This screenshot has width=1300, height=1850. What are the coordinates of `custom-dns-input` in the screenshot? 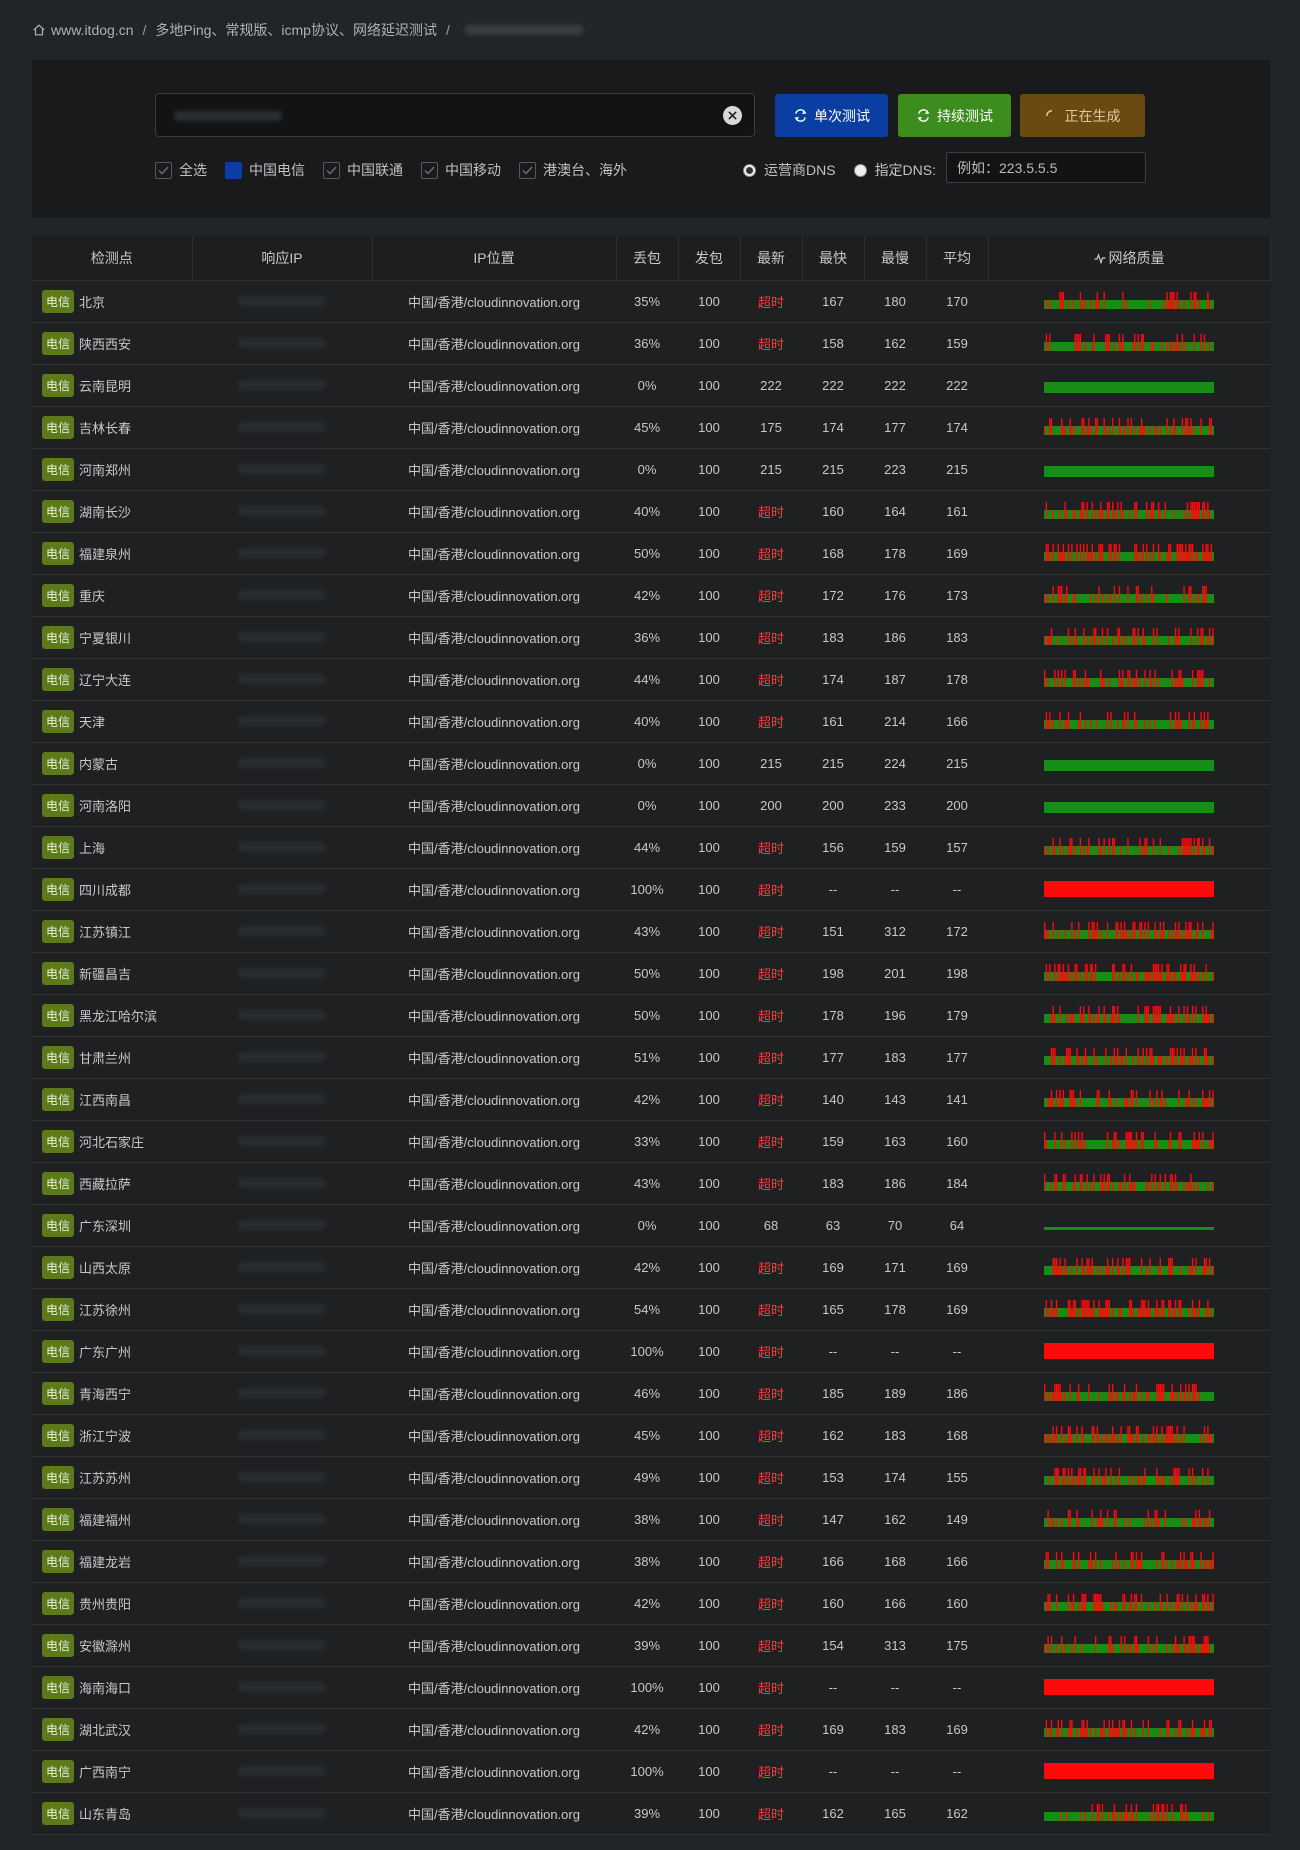 It's located at (1046, 167).